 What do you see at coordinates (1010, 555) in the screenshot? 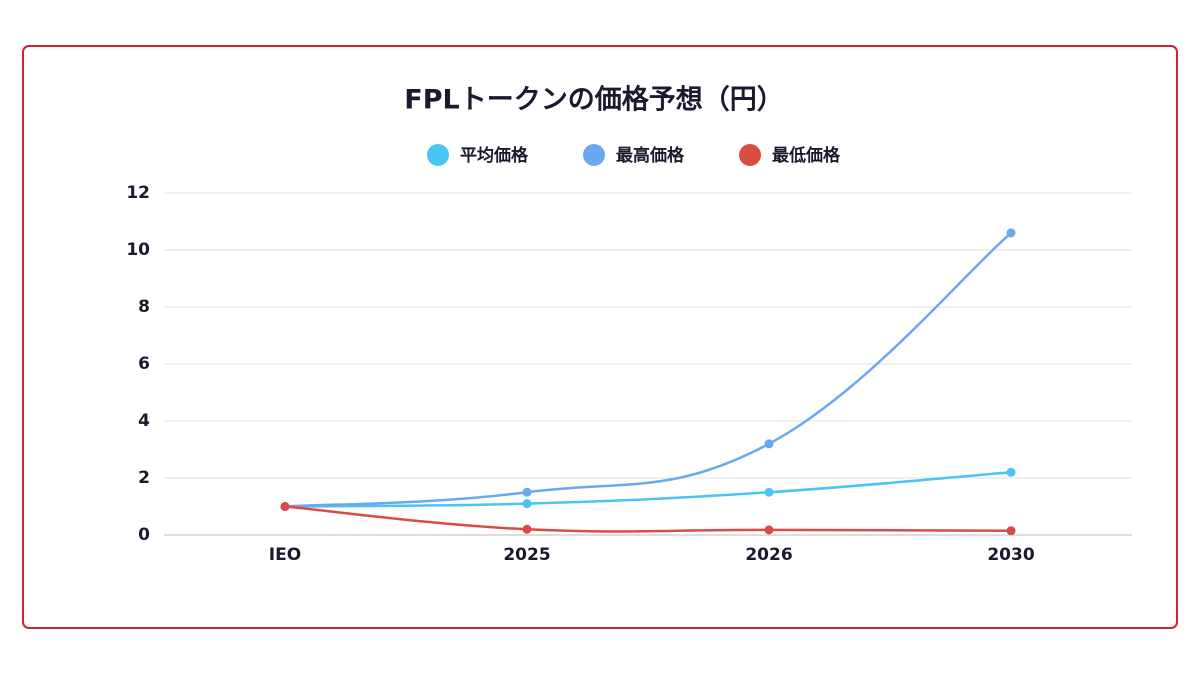
I see `x-tick-label: 2030` at bounding box center [1010, 555].